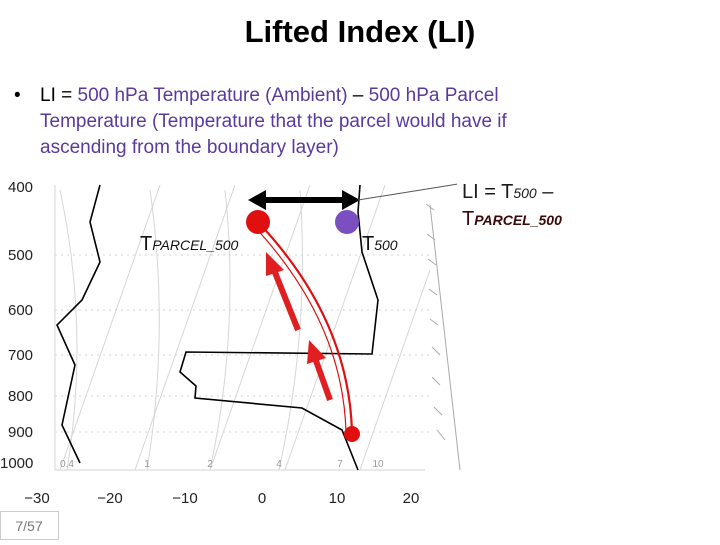  What do you see at coordinates (347, 222) in the screenshot?
I see `ambient-500-dot` at bounding box center [347, 222].